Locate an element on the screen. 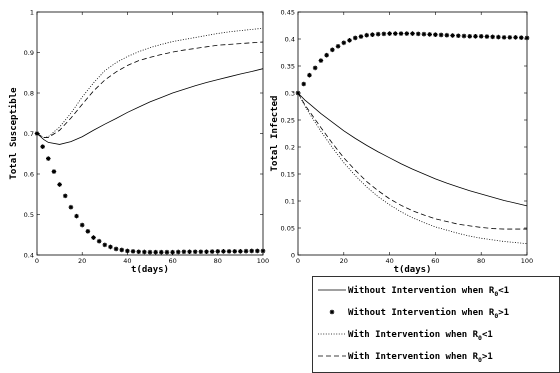 This screenshot has width=560, height=373. legend-label: With Intervention when R0>1 is located at coordinates (420, 357).